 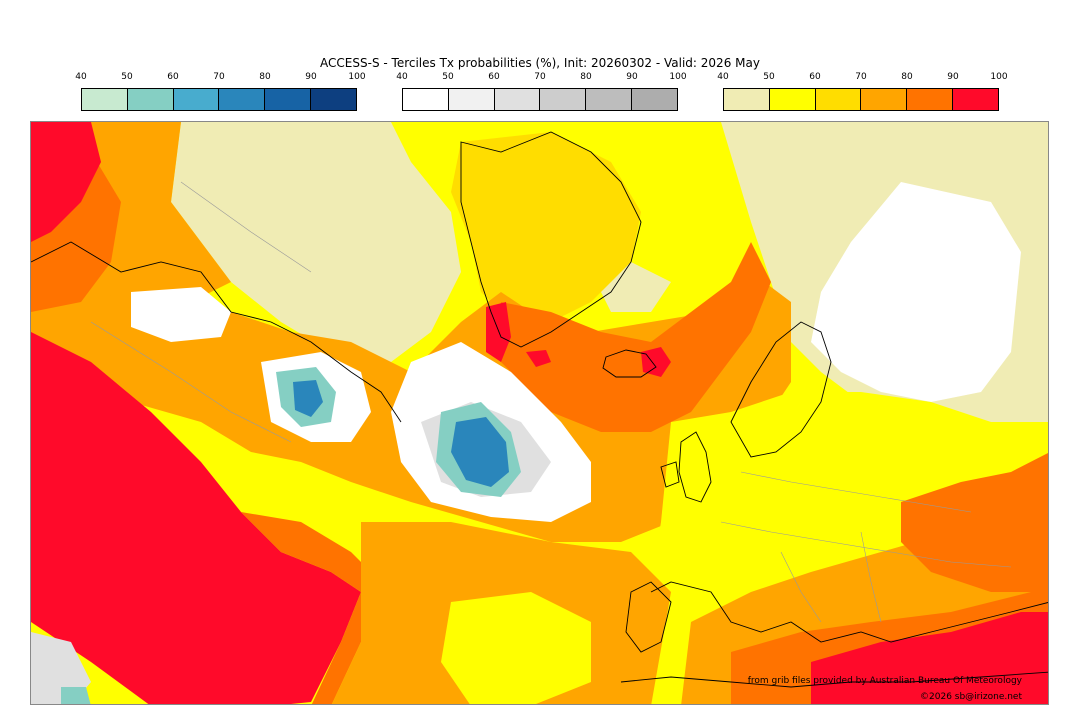 What do you see at coordinates (629, 363) in the screenshot?
I see `coastline-iceland` at bounding box center [629, 363].